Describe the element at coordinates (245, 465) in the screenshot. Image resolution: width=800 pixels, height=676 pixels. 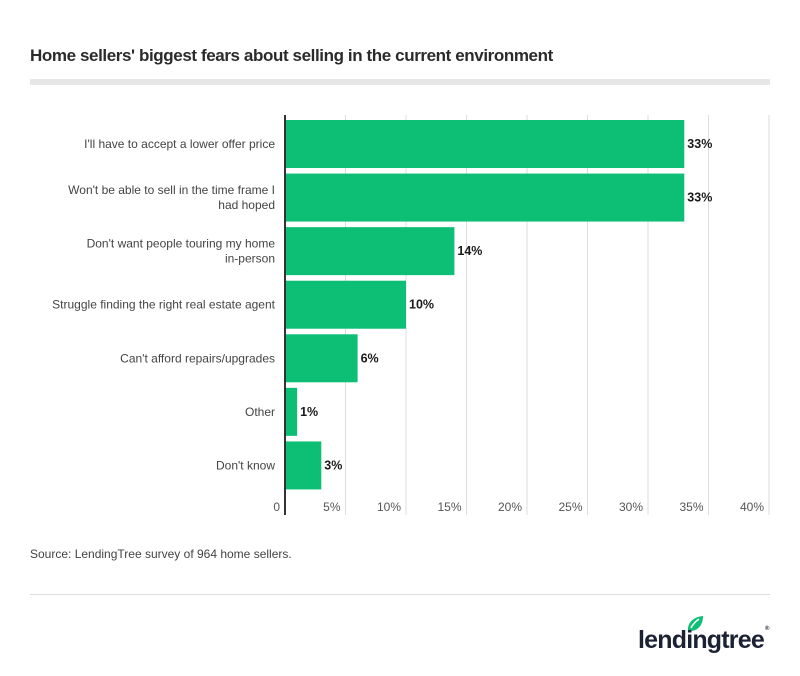
I see `category-label: Don't know` at that location.